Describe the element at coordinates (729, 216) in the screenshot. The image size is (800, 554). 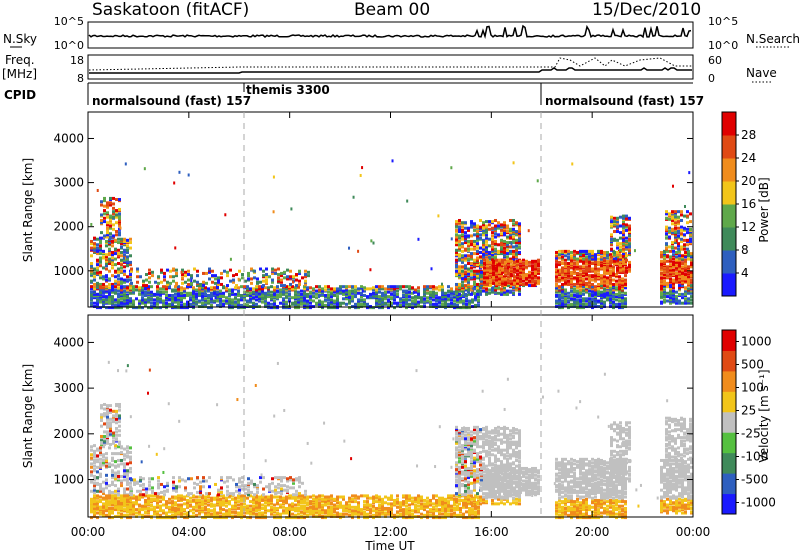
I see `colorbar-swatch` at that location.